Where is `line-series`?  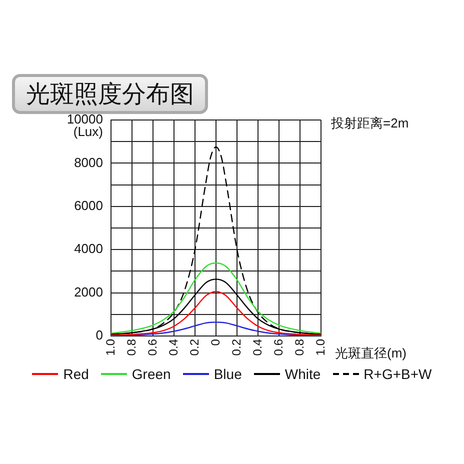
line-series is located at coordinates (216, 298).